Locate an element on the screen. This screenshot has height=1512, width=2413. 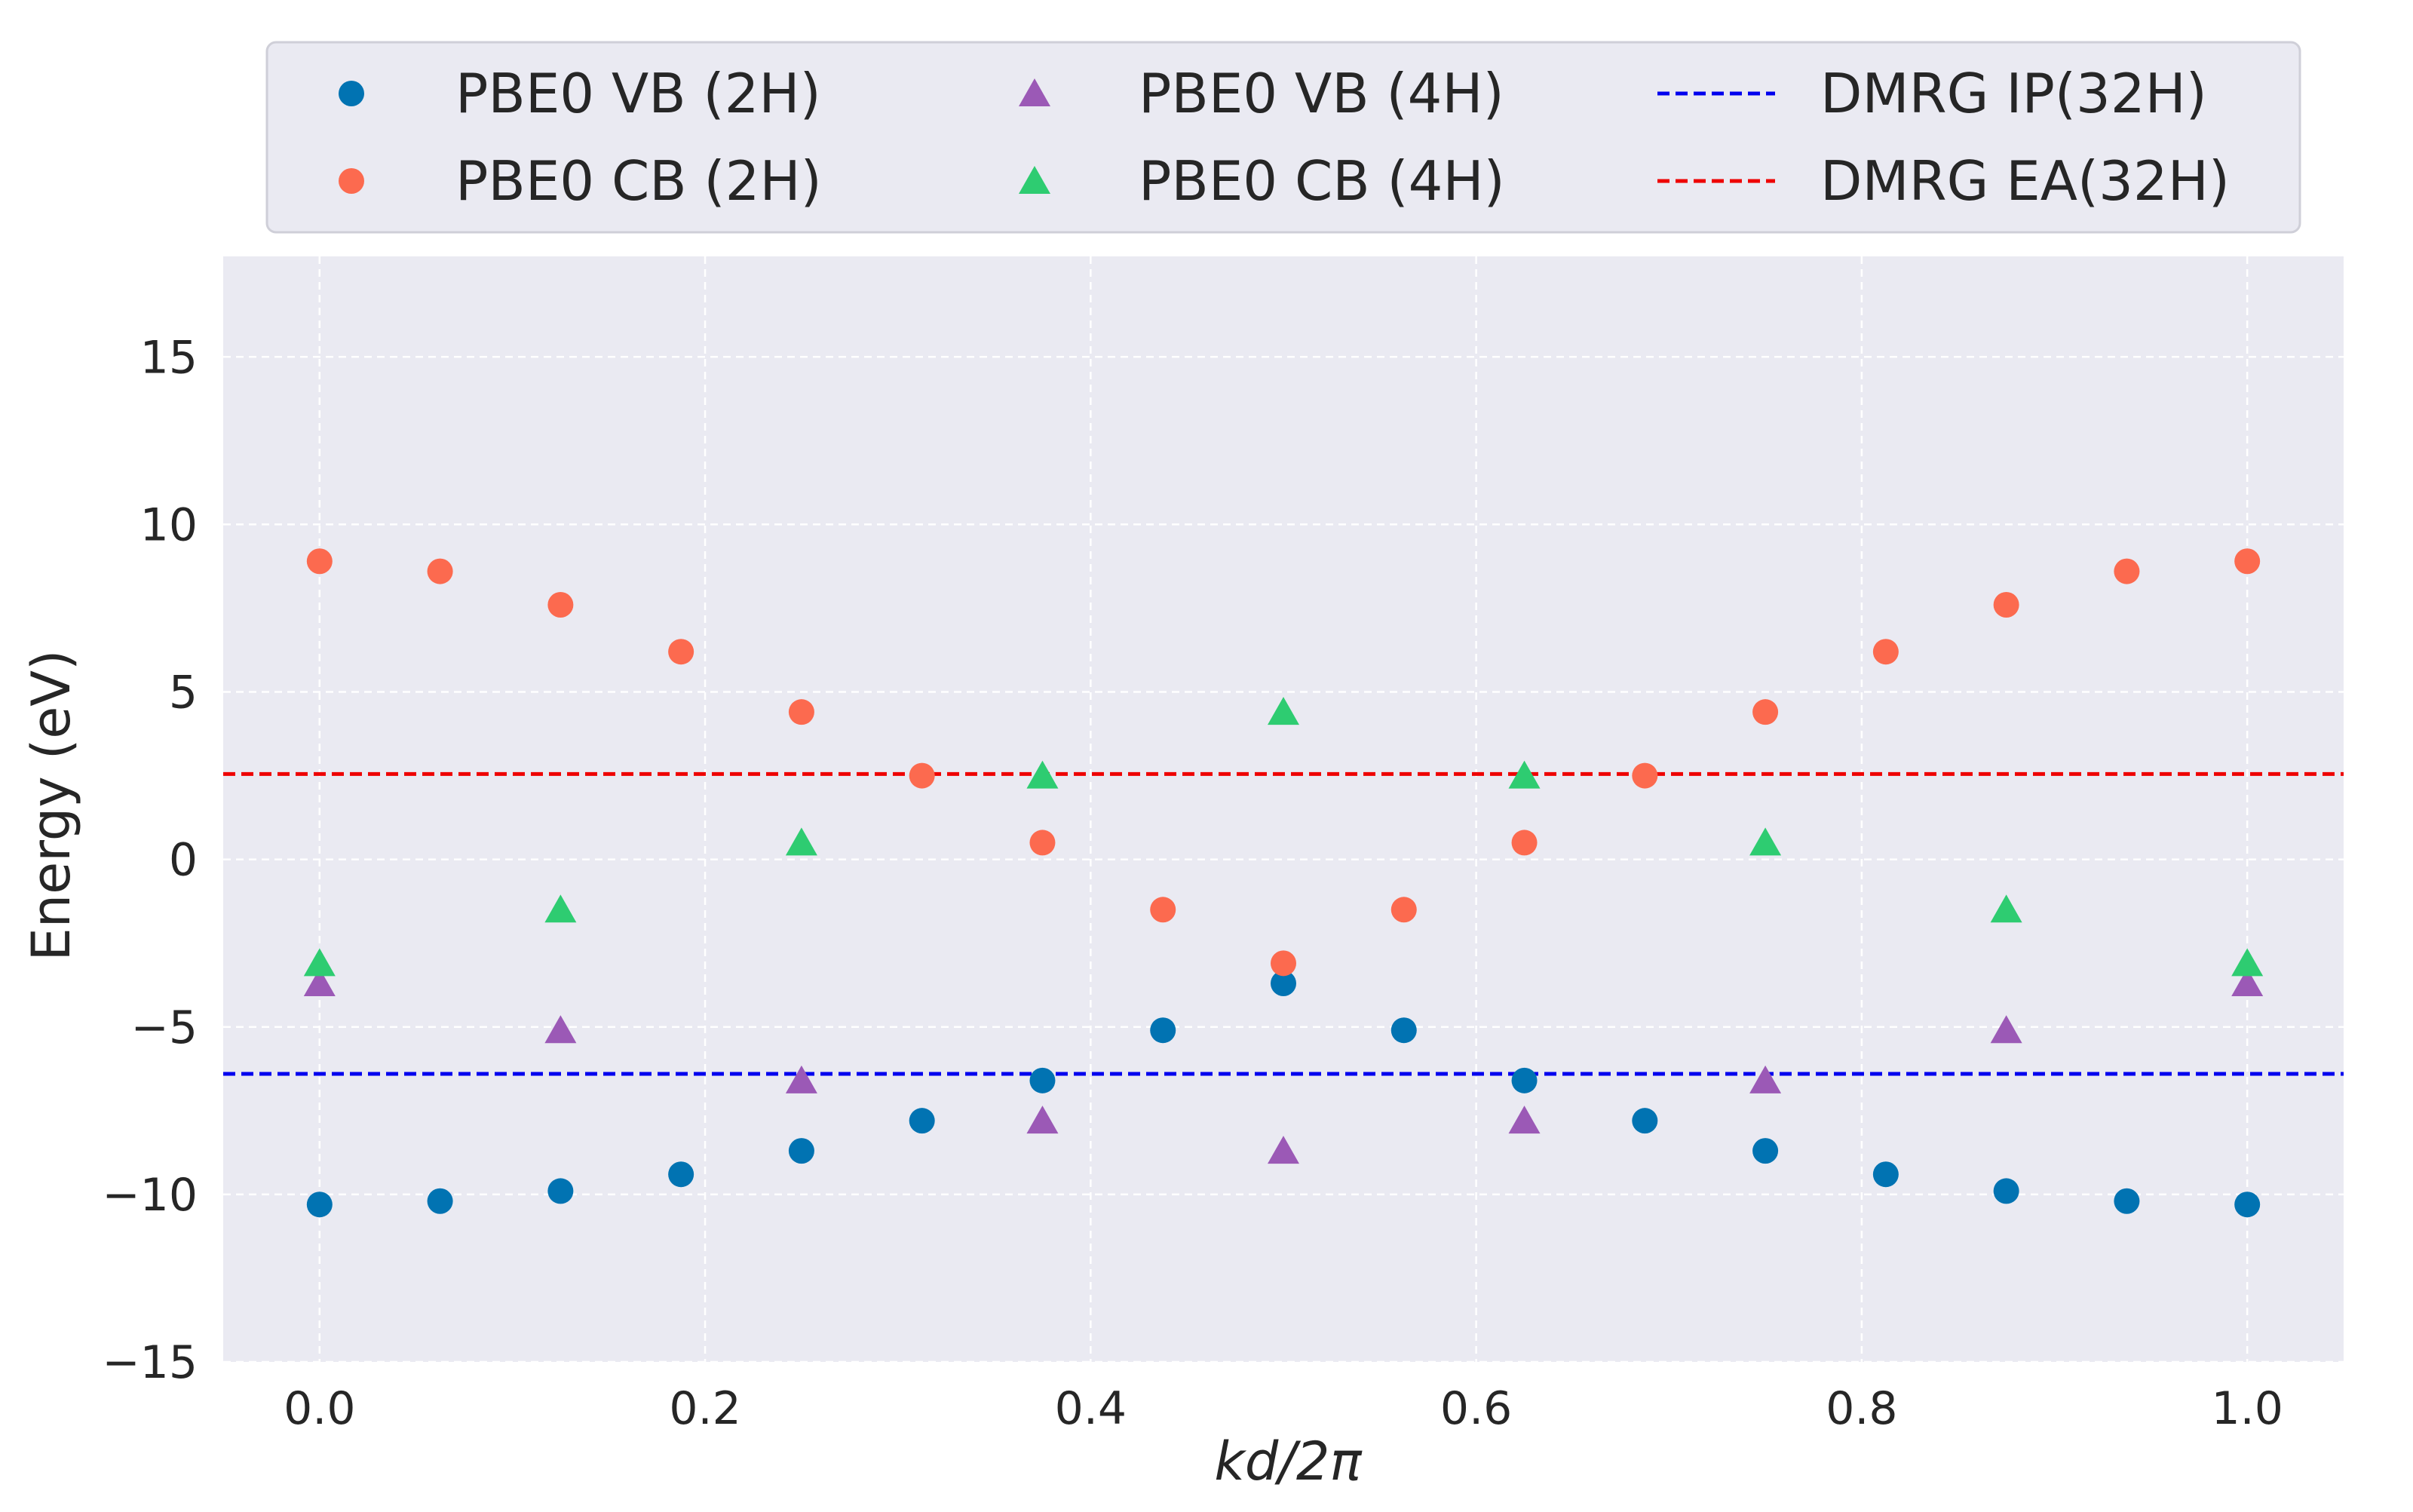
legend-frame is located at coordinates (1283, 137).